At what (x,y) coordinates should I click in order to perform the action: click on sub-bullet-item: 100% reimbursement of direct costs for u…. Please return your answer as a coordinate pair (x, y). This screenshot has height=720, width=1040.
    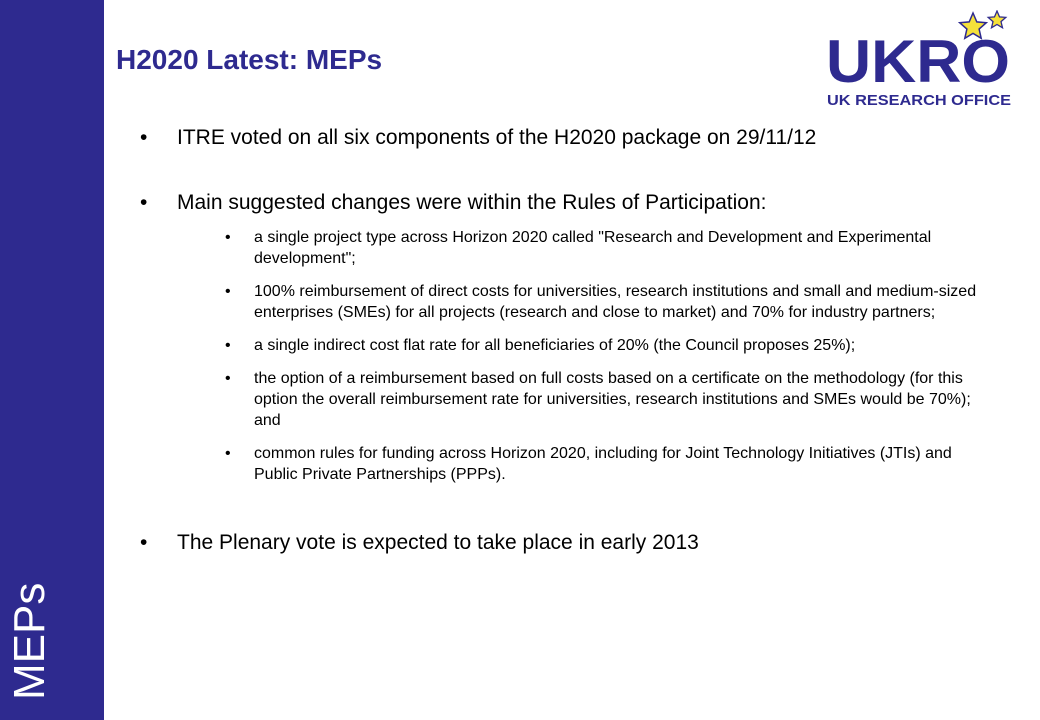
    Looking at the image, I should click on (578, 302).